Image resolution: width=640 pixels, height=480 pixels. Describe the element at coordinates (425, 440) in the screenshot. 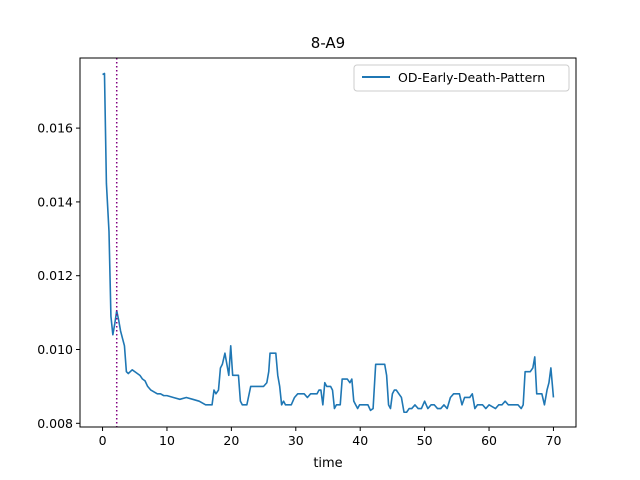

I see `x-tick-label: 50` at that location.